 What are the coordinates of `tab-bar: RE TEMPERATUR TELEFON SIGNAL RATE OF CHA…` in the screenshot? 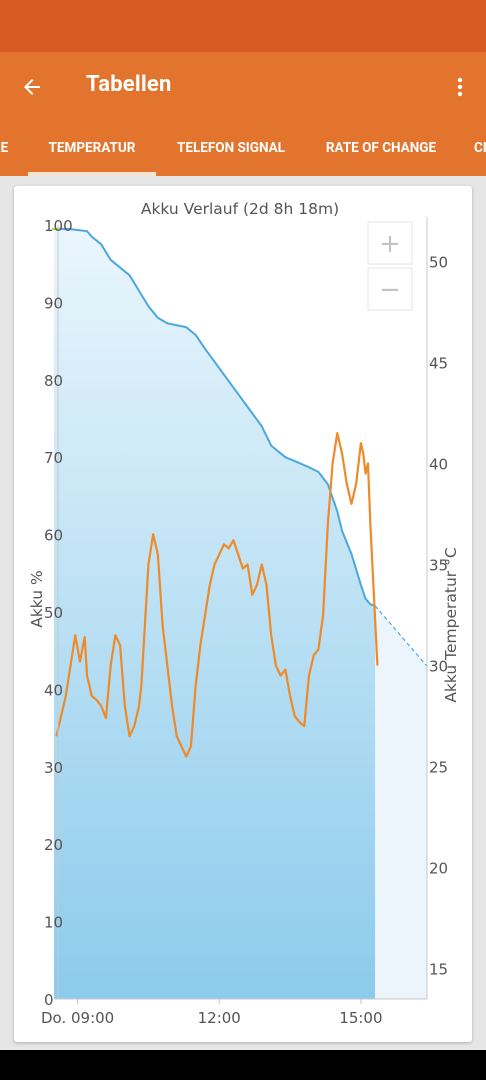 It's located at (243, 149).